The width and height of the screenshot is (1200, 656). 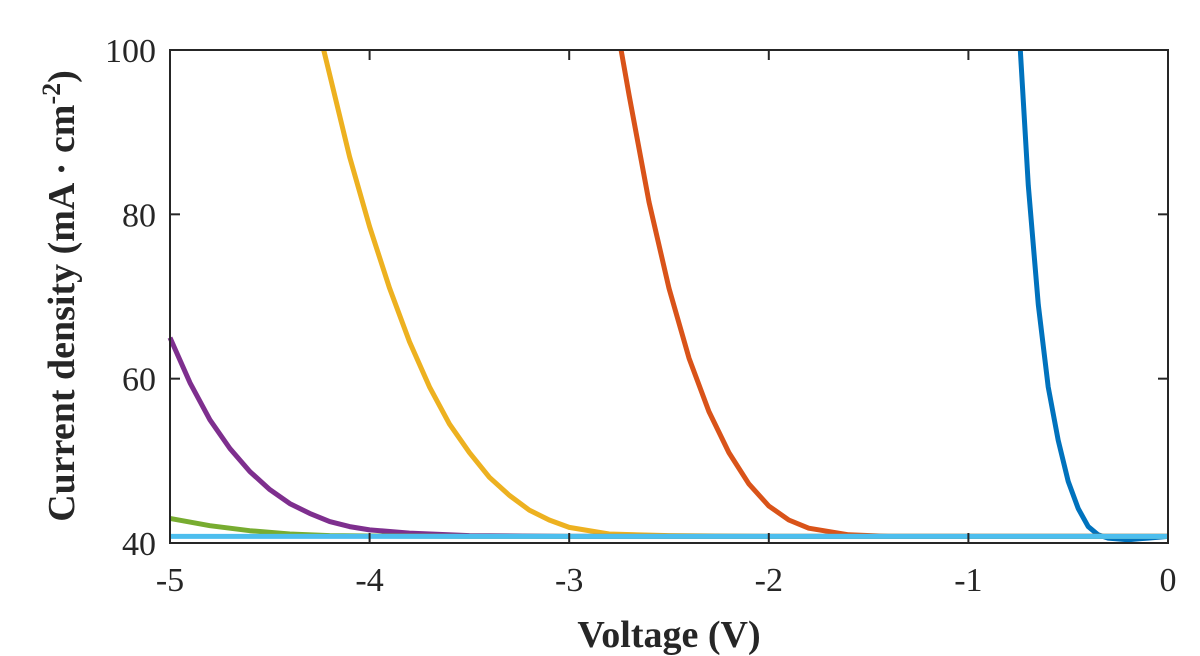 What do you see at coordinates (1093, 296) in the screenshot?
I see `series-line-blue` at bounding box center [1093, 296].